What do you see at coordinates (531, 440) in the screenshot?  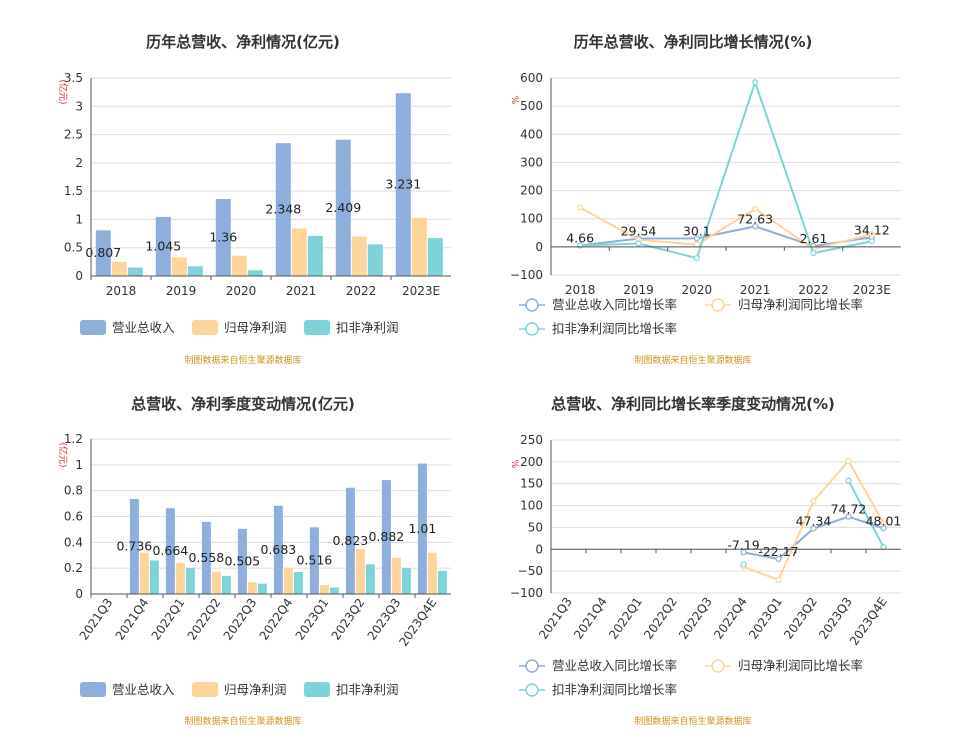 I see `y-tick-label: 250` at bounding box center [531, 440].